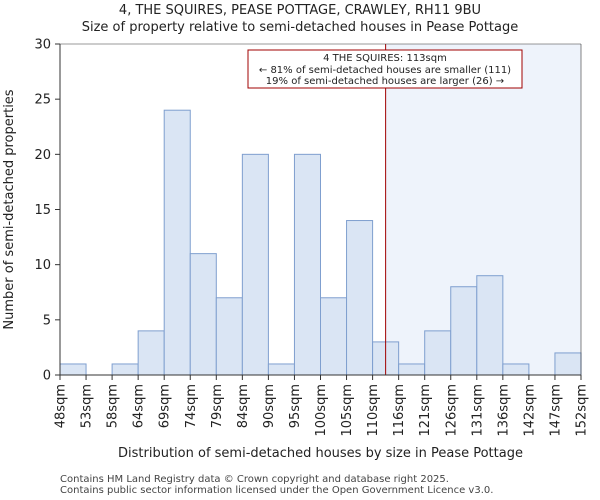 This screenshot has width=600, height=500. Describe the element at coordinates (425, 410) in the screenshot. I see `x-tick-label-121sqm: 121sqm` at that location.